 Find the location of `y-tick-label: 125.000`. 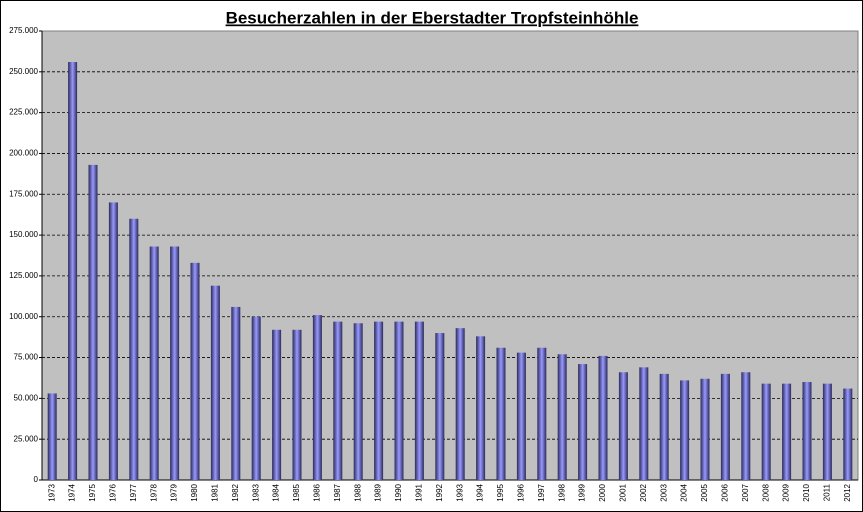

y-tick-label: 125.000 is located at coordinates (23, 275).